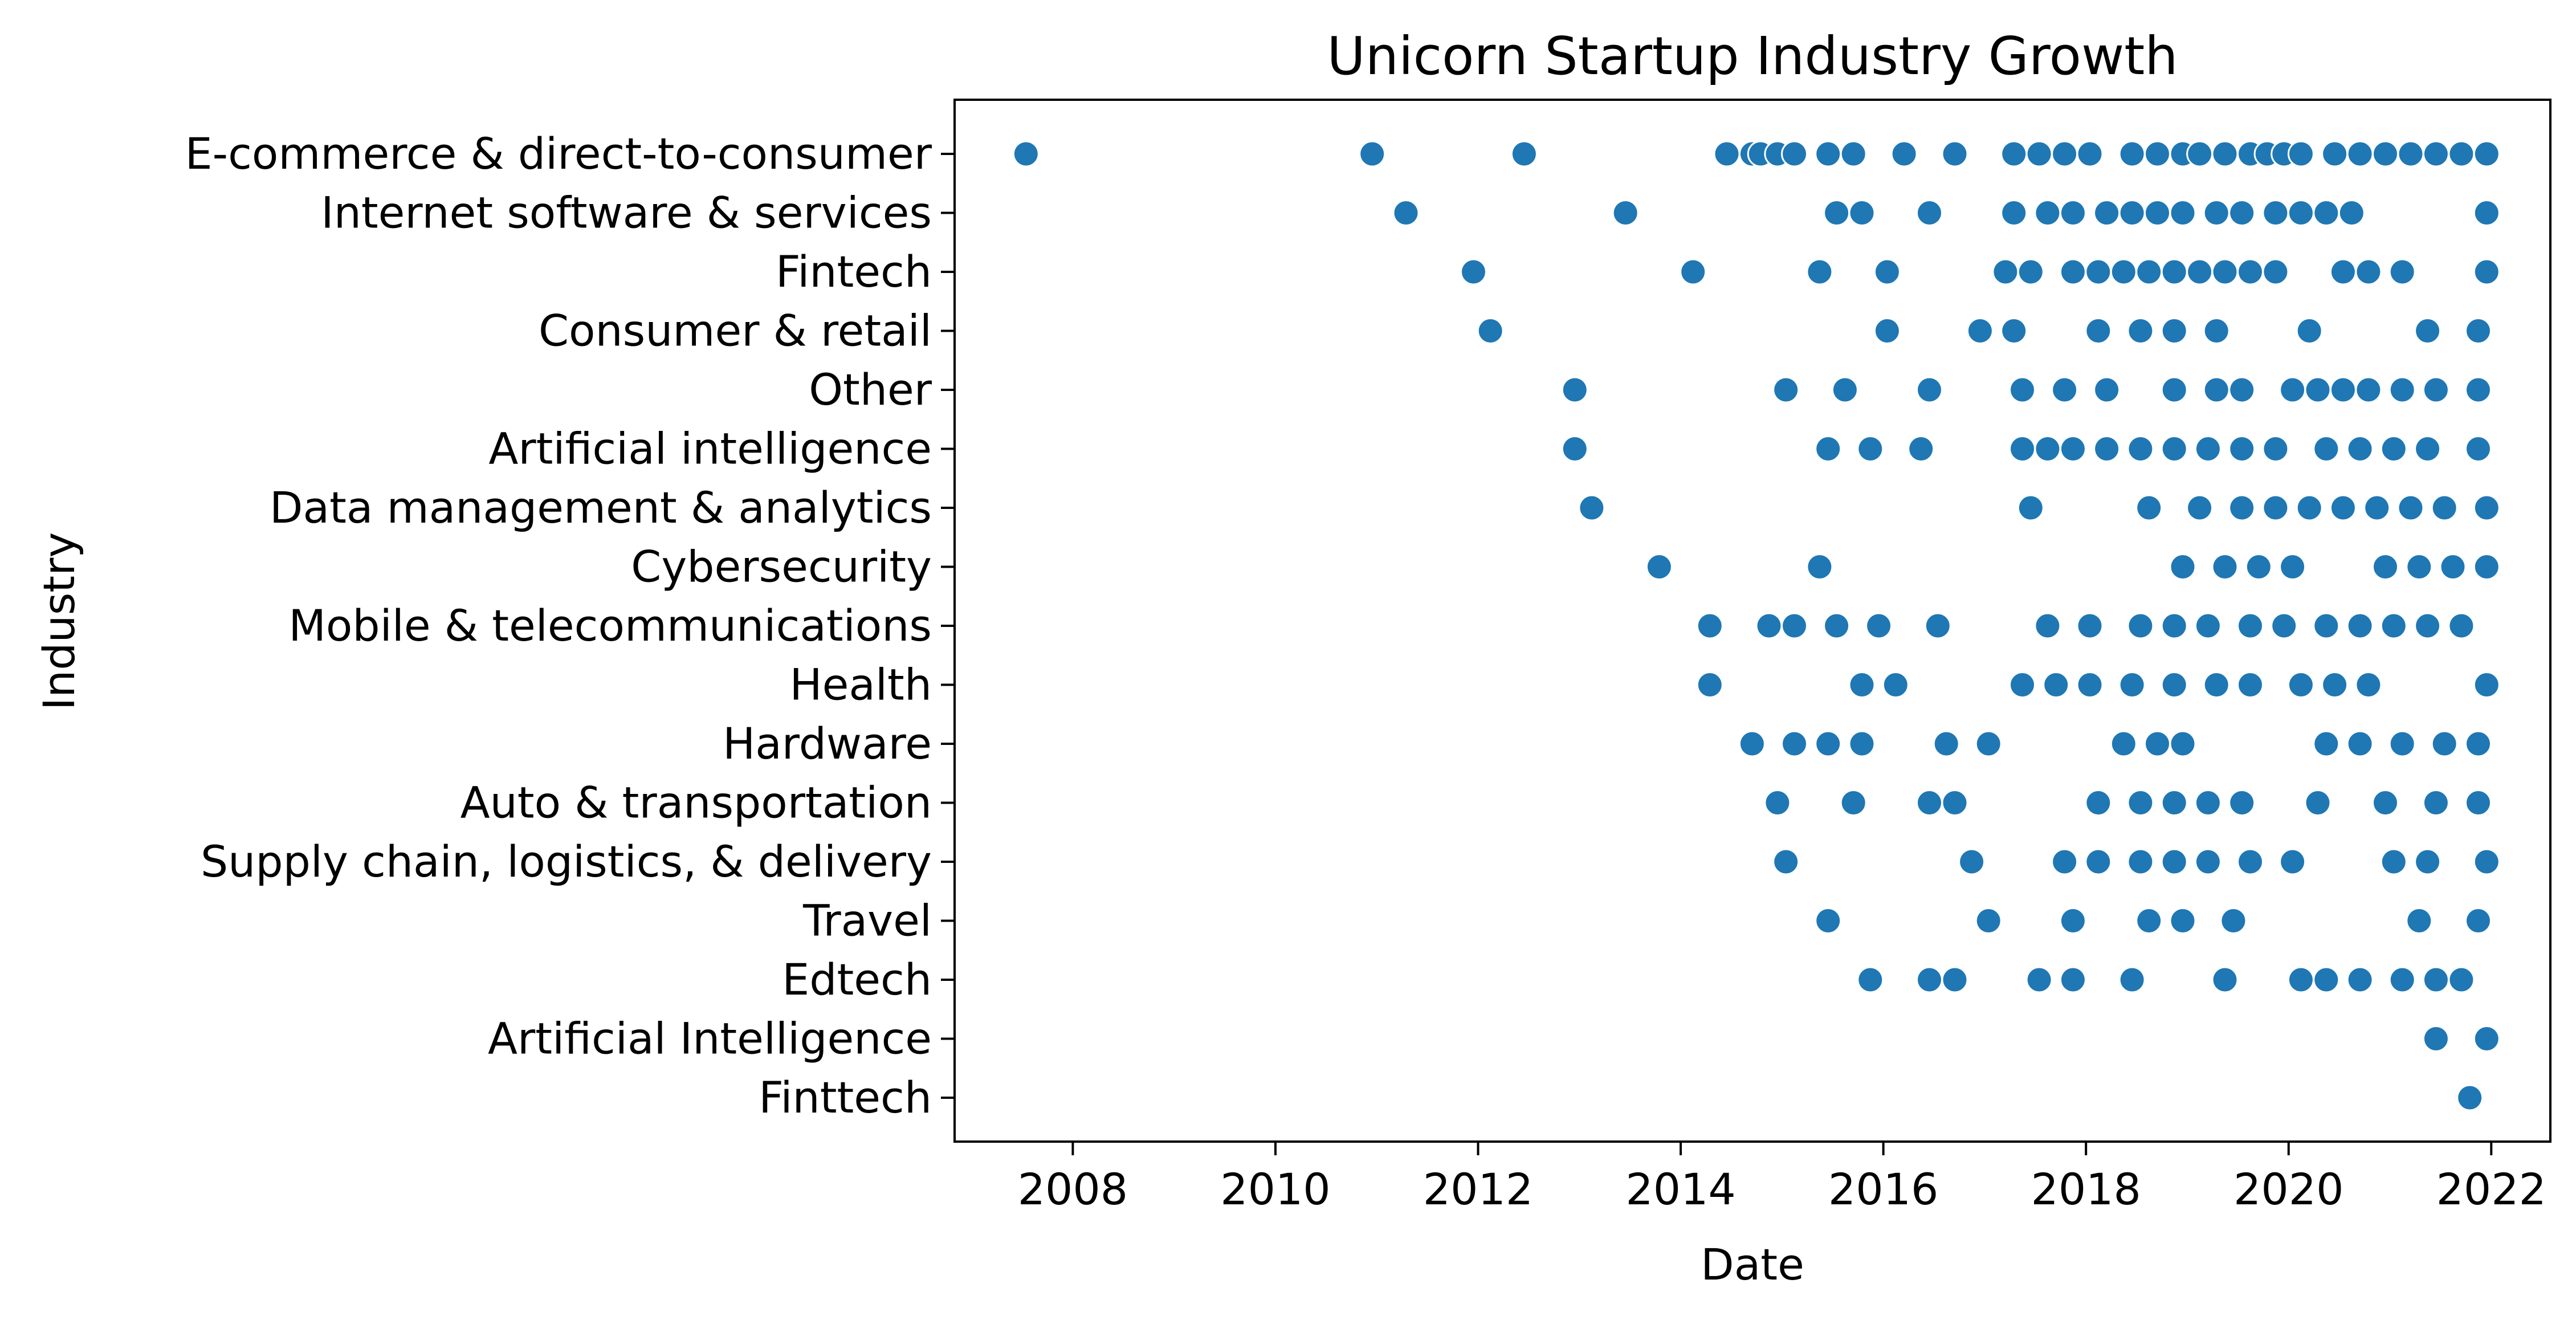 This screenshot has width=2576, height=1320. What do you see at coordinates (870, 389) in the screenshot?
I see `y-tick-label: Other` at bounding box center [870, 389].